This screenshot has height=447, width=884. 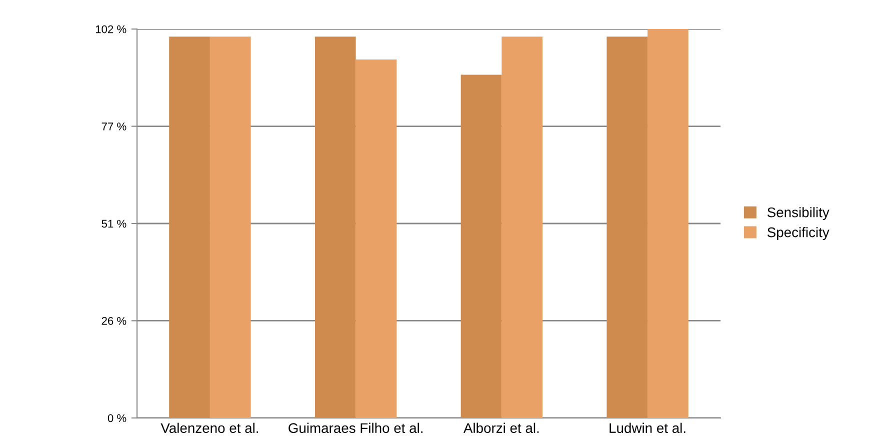 I want to click on x-tick-label: Alborzi et al., so click(x=501, y=428).